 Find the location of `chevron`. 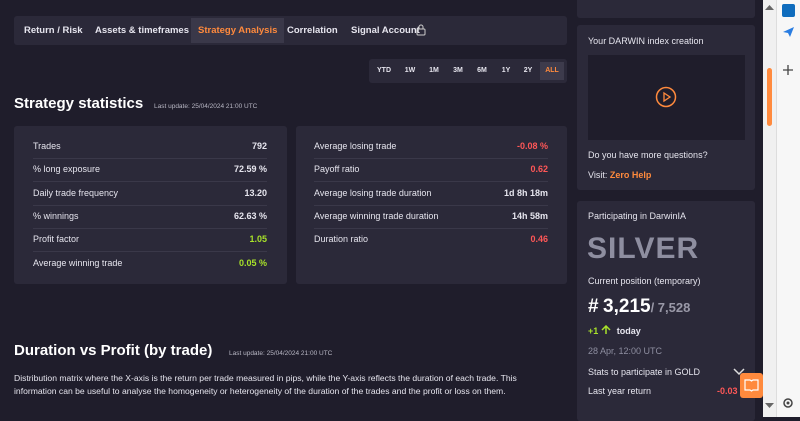

chevron is located at coordinates (739, 372).